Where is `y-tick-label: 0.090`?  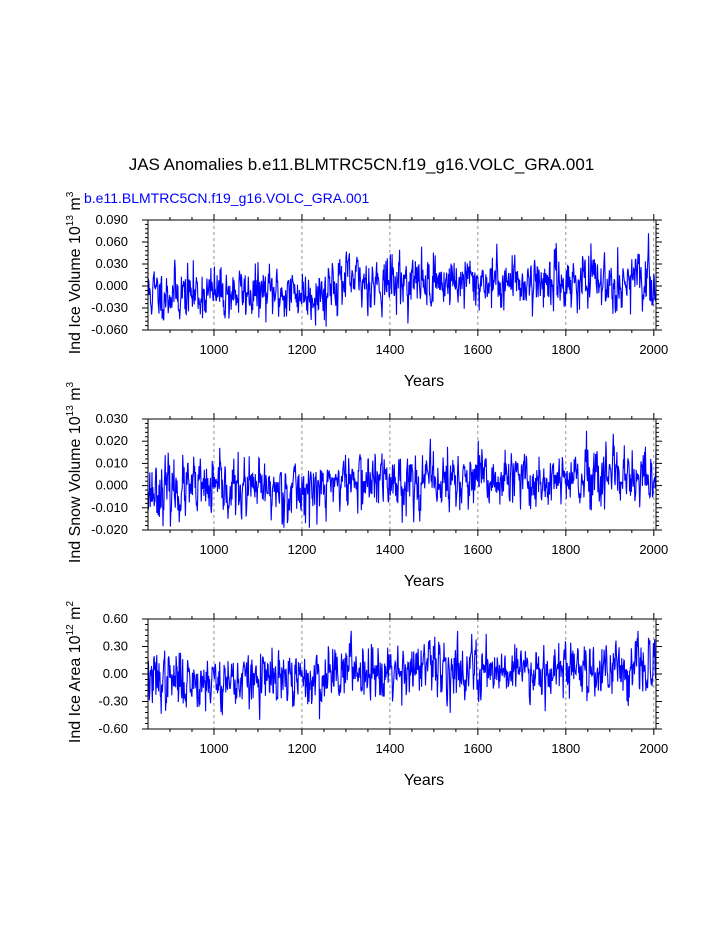 y-tick-label: 0.090 is located at coordinates (111, 219).